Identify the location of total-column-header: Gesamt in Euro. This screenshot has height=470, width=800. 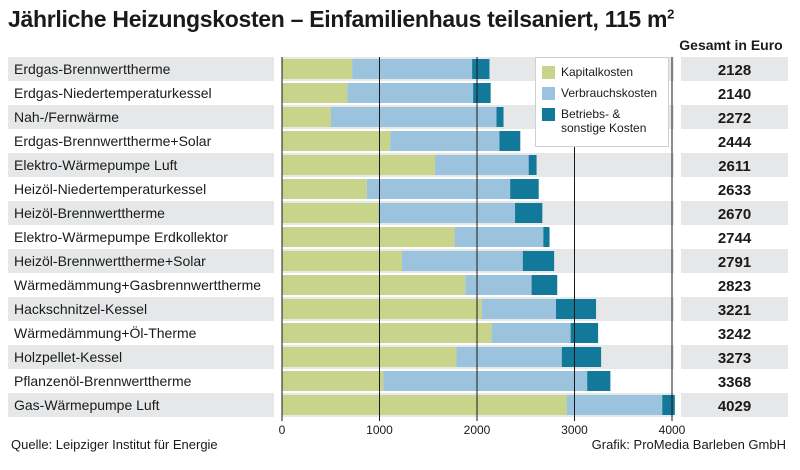
(731, 45).